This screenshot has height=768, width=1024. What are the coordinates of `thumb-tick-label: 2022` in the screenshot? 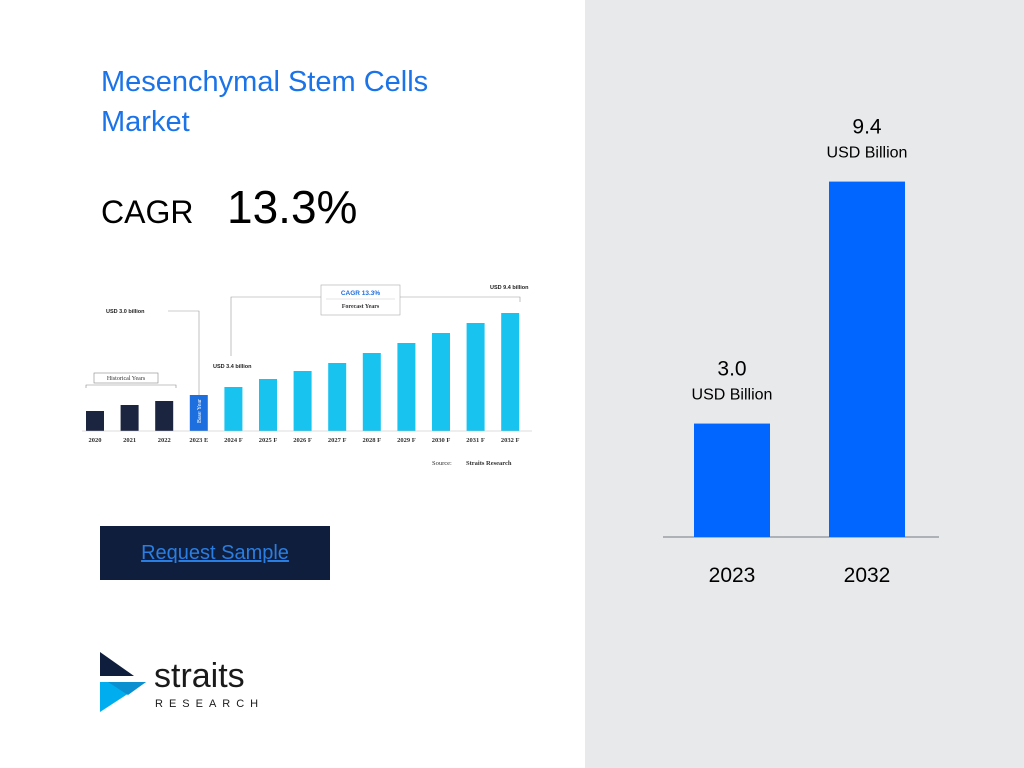 It's located at (164, 440).